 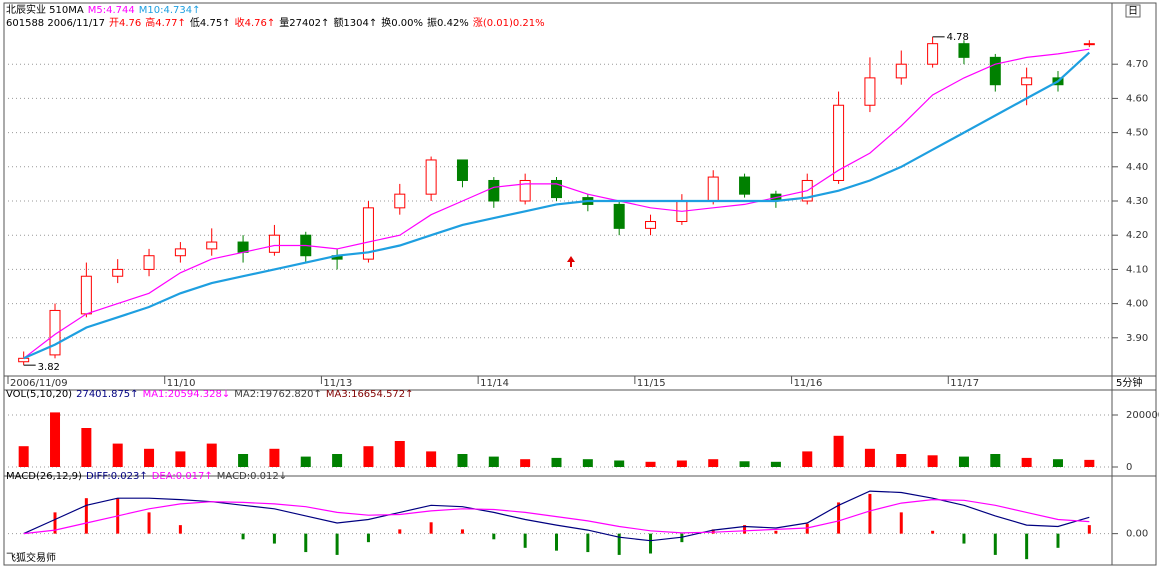 I want to click on y-tick-label: 4.00, so click(x=1137, y=304).